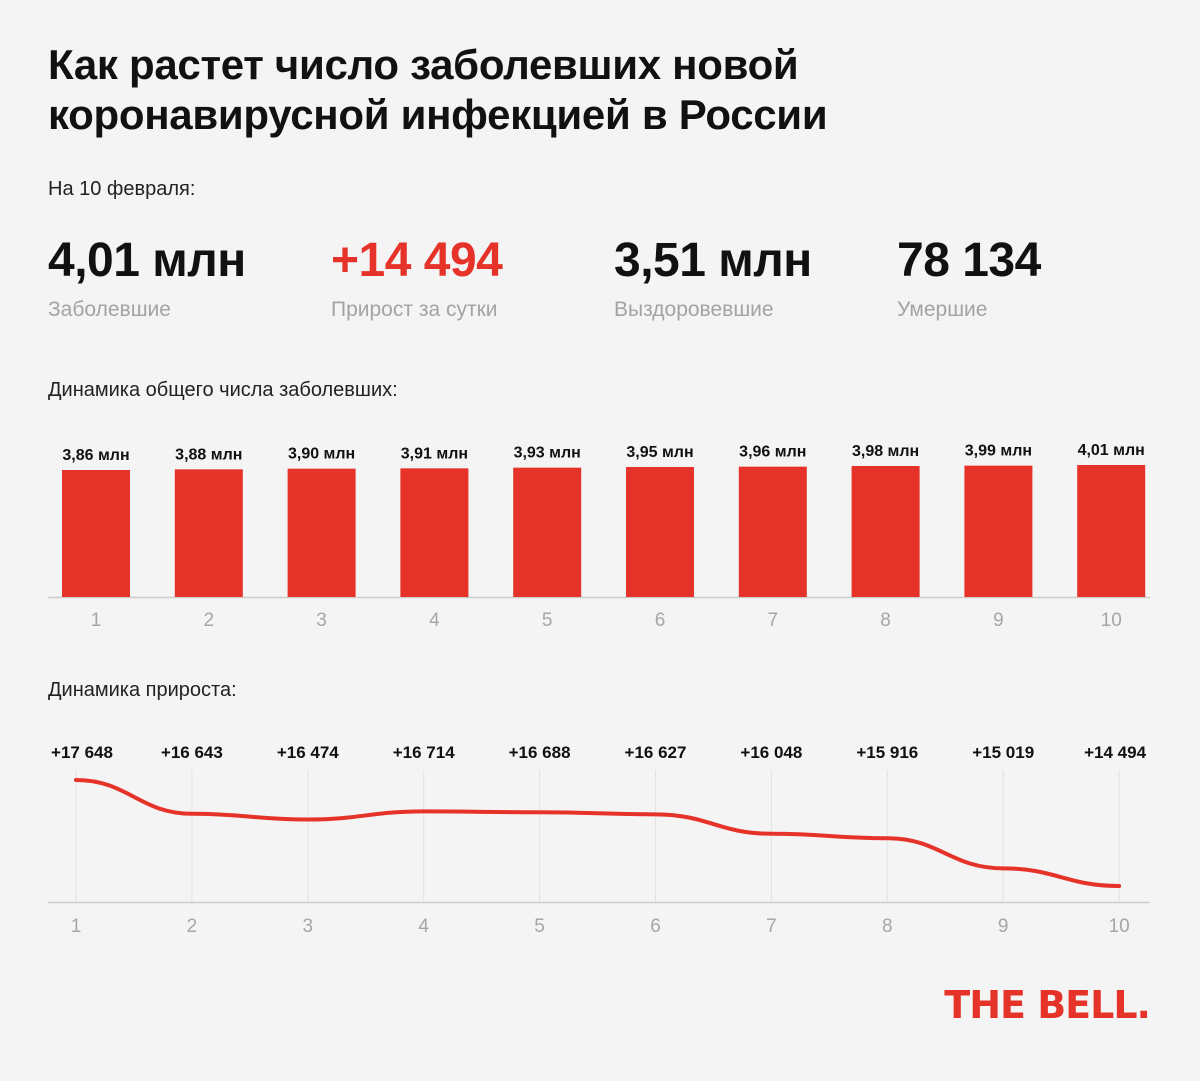 The width and height of the screenshot is (1200, 1081). What do you see at coordinates (96, 620) in the screenshot?
I see `bar-tick-label: 1` at bounding box center [96, 620].